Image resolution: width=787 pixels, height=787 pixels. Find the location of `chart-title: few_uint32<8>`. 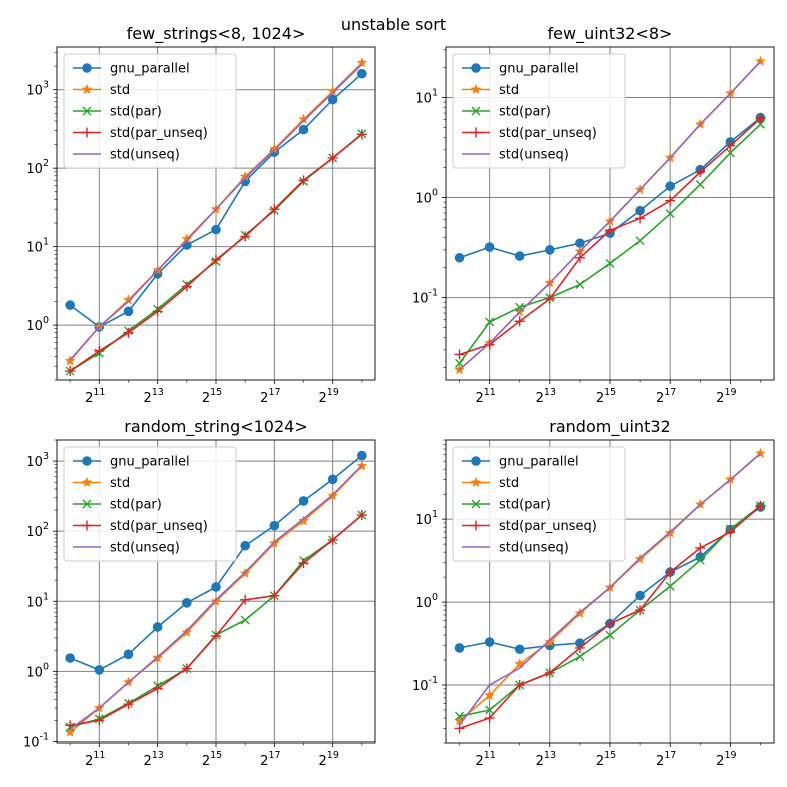

chart-title: few_uint32<8> is located at coordinates (610, 34).